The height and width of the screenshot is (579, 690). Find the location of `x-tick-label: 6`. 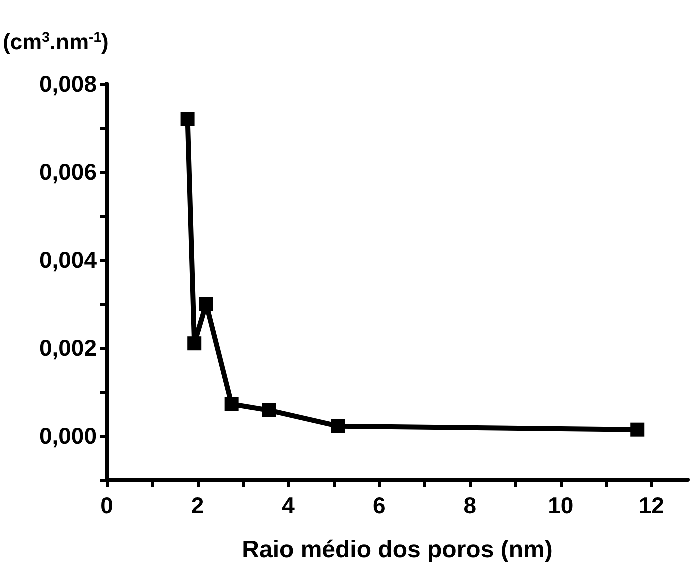

x-tick-label: 6 is located at coordinates (379, 505).